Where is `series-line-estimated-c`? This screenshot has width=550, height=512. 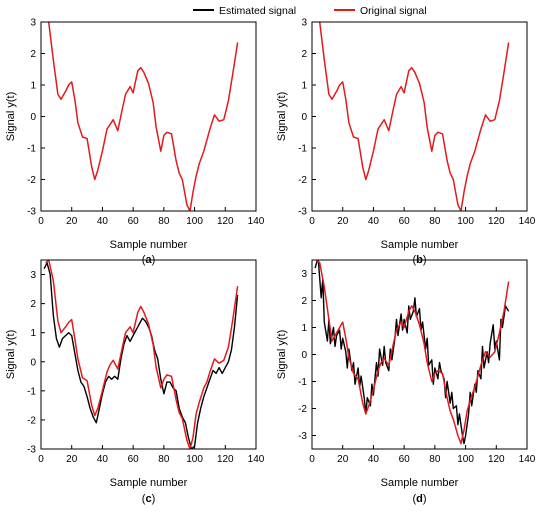
series-line-estimated-c is located at coordinates (141, 355).